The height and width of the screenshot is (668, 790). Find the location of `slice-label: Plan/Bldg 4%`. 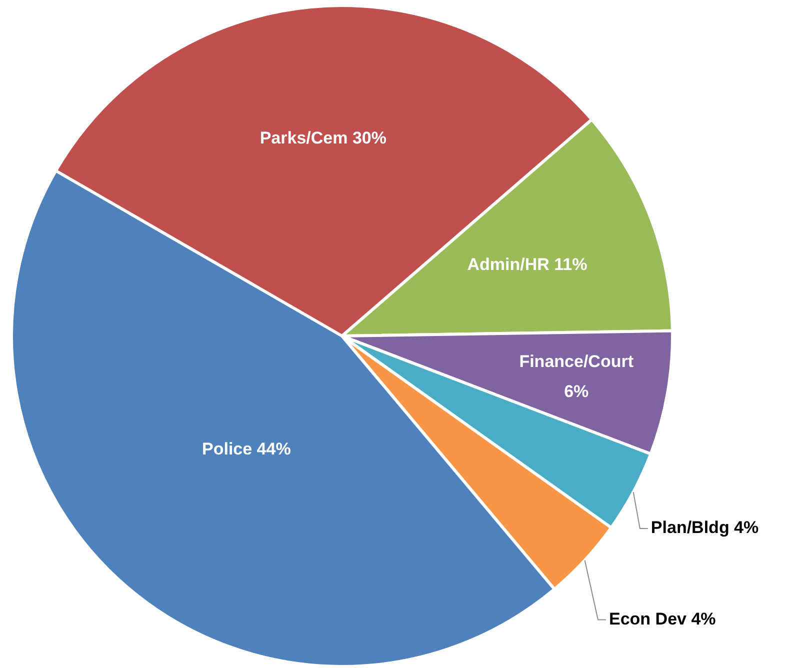

slice-label: Plan/Bldg 4% is located at coordinates (704, 528).